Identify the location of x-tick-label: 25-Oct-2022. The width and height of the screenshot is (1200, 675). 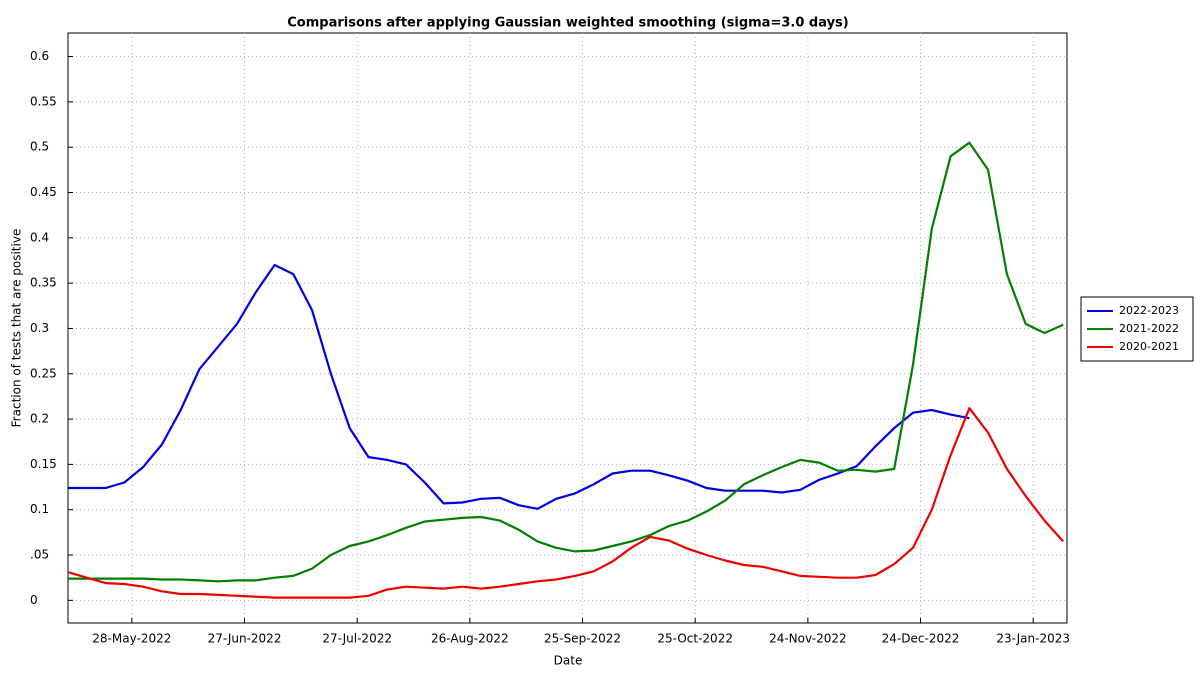
(695, 639).